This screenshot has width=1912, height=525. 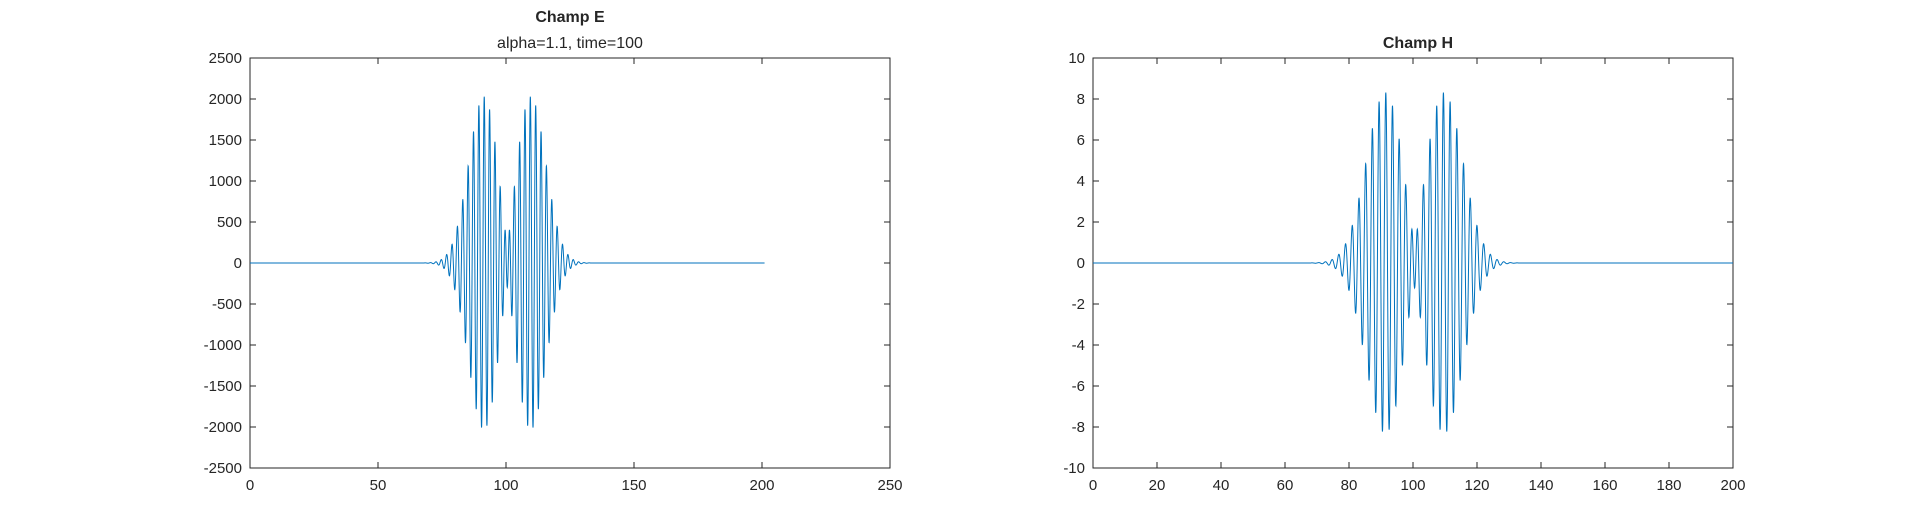 What do you see at coordinates (1604, 485) in the screenshot?
I see `champ-h-x-tick-label: 160` at bounding box center [1604, 485].